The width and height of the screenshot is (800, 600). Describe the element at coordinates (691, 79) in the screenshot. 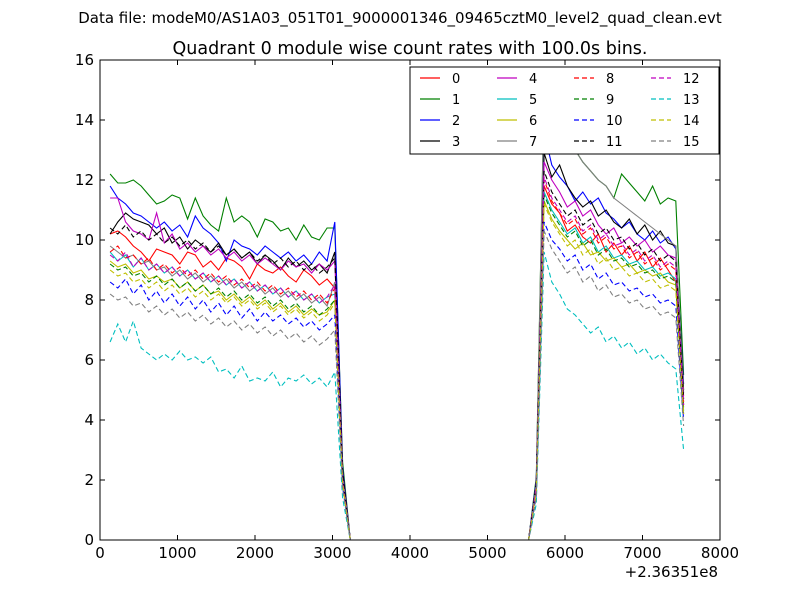

I see `legend-label: 12` at that location.